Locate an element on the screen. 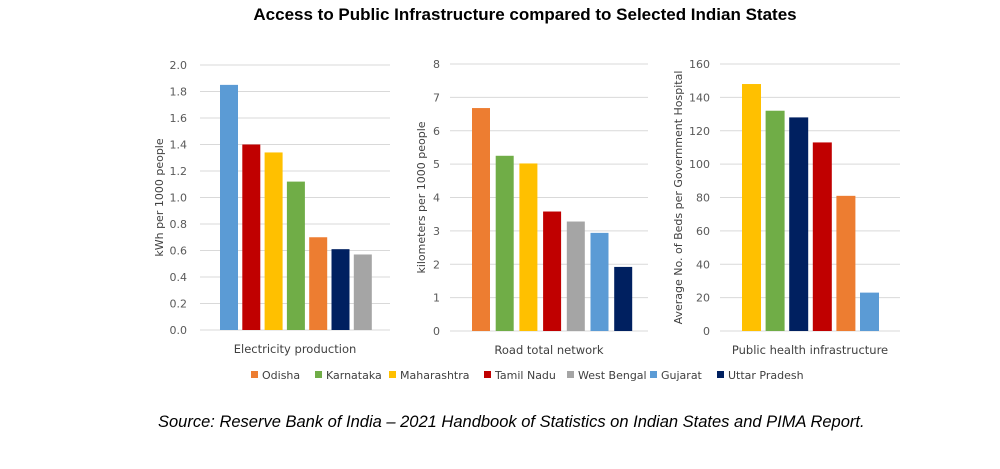  y-tick-label: 0.6 is located at coordinates (179, 251).